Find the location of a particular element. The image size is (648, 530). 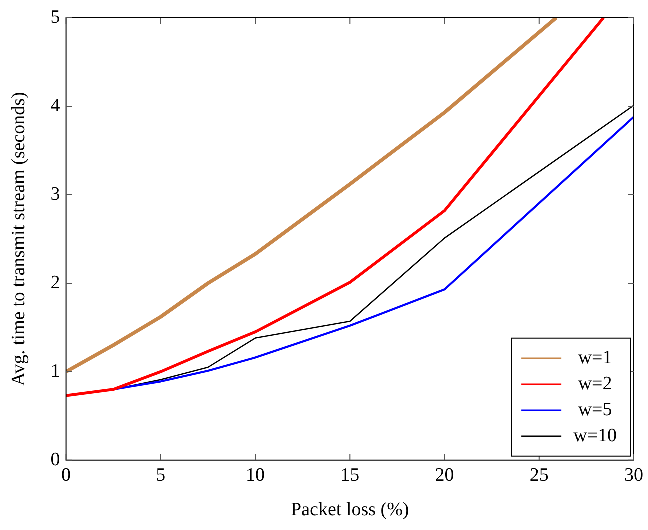

y-tick-label: 2 is located at coordinates (55, 283).